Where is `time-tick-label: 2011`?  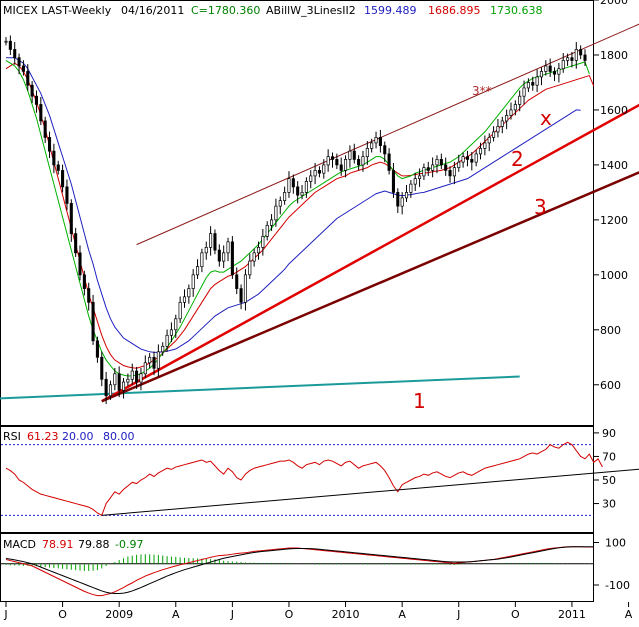
time-tick-label: 2011 is located at coordinates (572, 614).